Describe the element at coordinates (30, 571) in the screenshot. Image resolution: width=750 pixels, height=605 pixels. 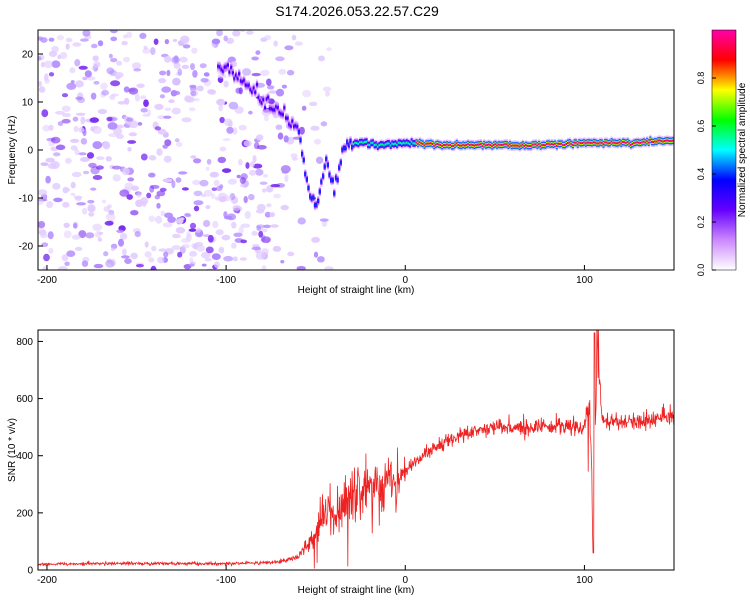
I see `snr-y-tick-label: 0` at that location.